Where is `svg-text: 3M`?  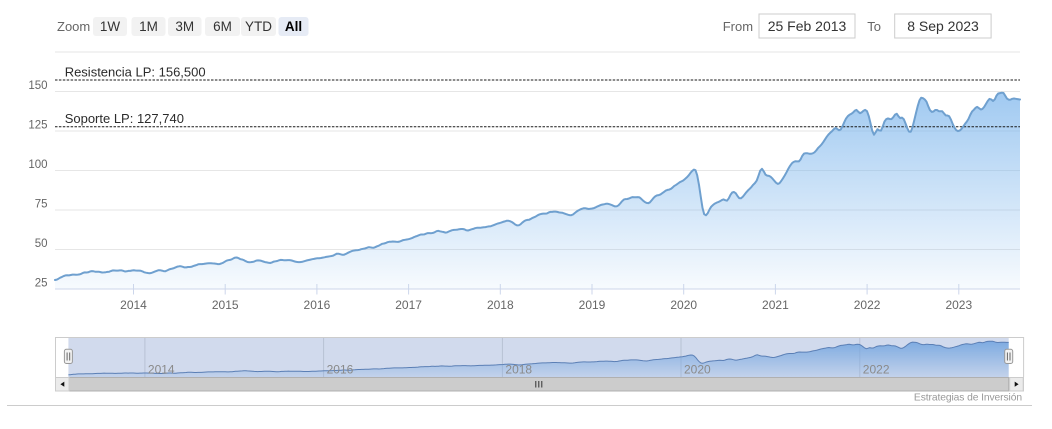
svg-text: 3M is located at coordinates (184, 26).